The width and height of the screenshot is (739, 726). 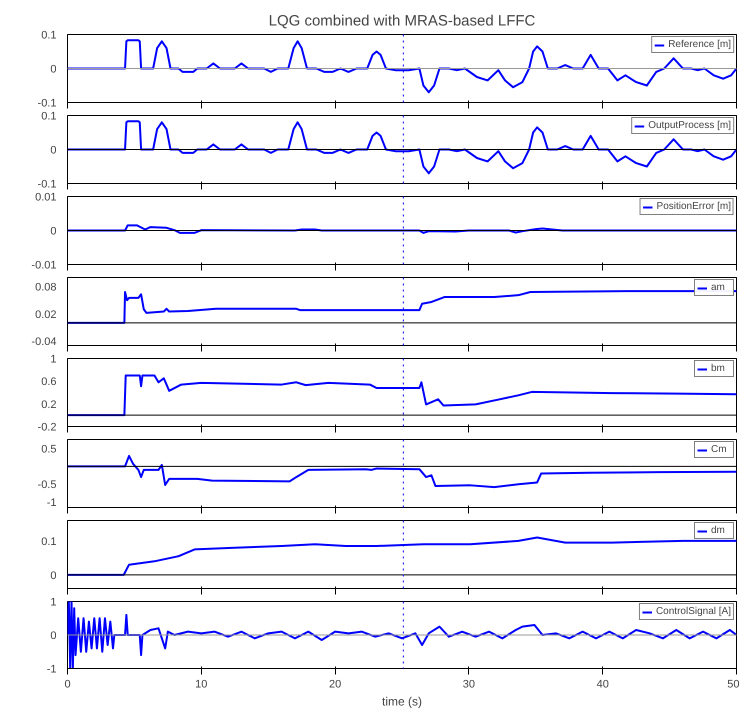 What do you see at coordinates (46, 198) in the screenshot?
I see `y-tick-label: 0.01` at bounding box center [46, 198].